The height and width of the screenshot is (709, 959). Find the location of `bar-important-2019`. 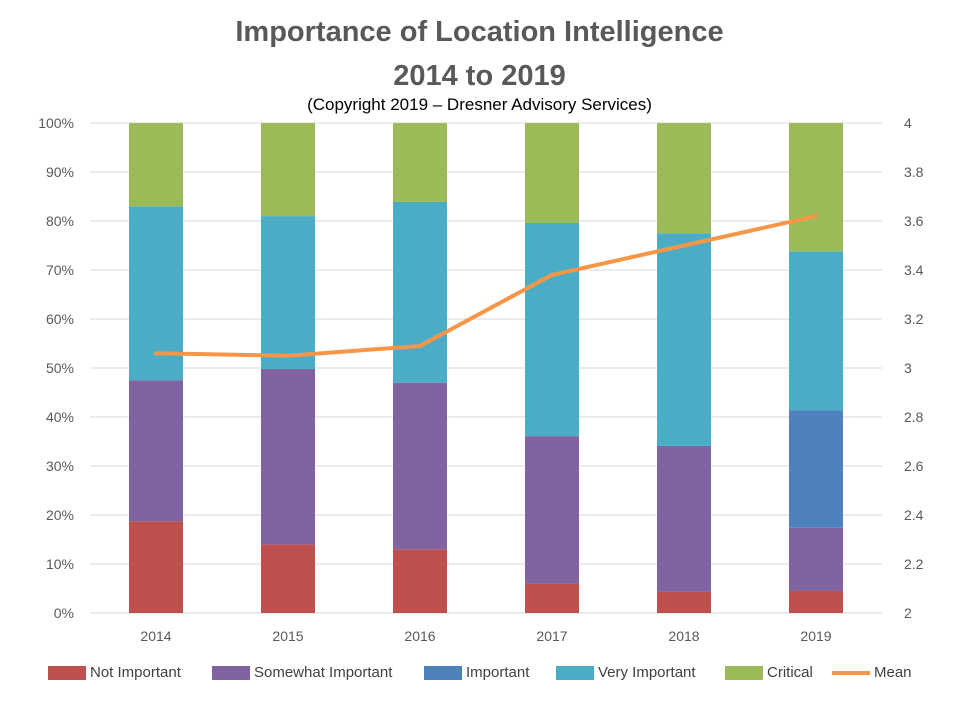

bar-important-2019 is located at coordinates (816, 469).